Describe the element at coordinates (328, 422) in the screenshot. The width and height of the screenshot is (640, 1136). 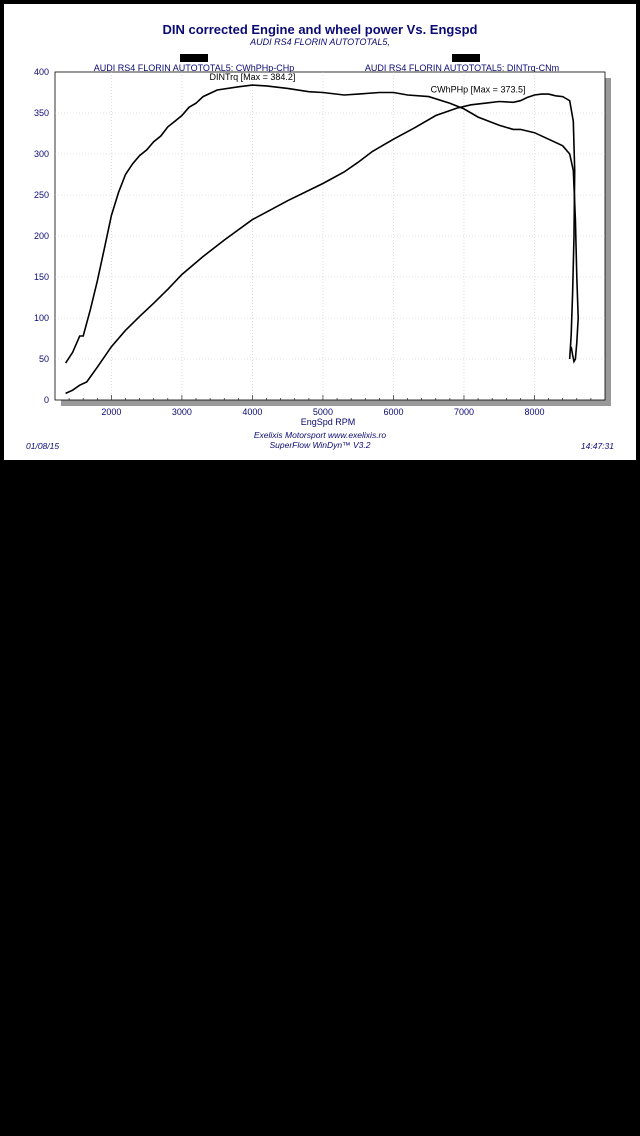
I see `x-axis-label: EngSpd RPM` at that location.